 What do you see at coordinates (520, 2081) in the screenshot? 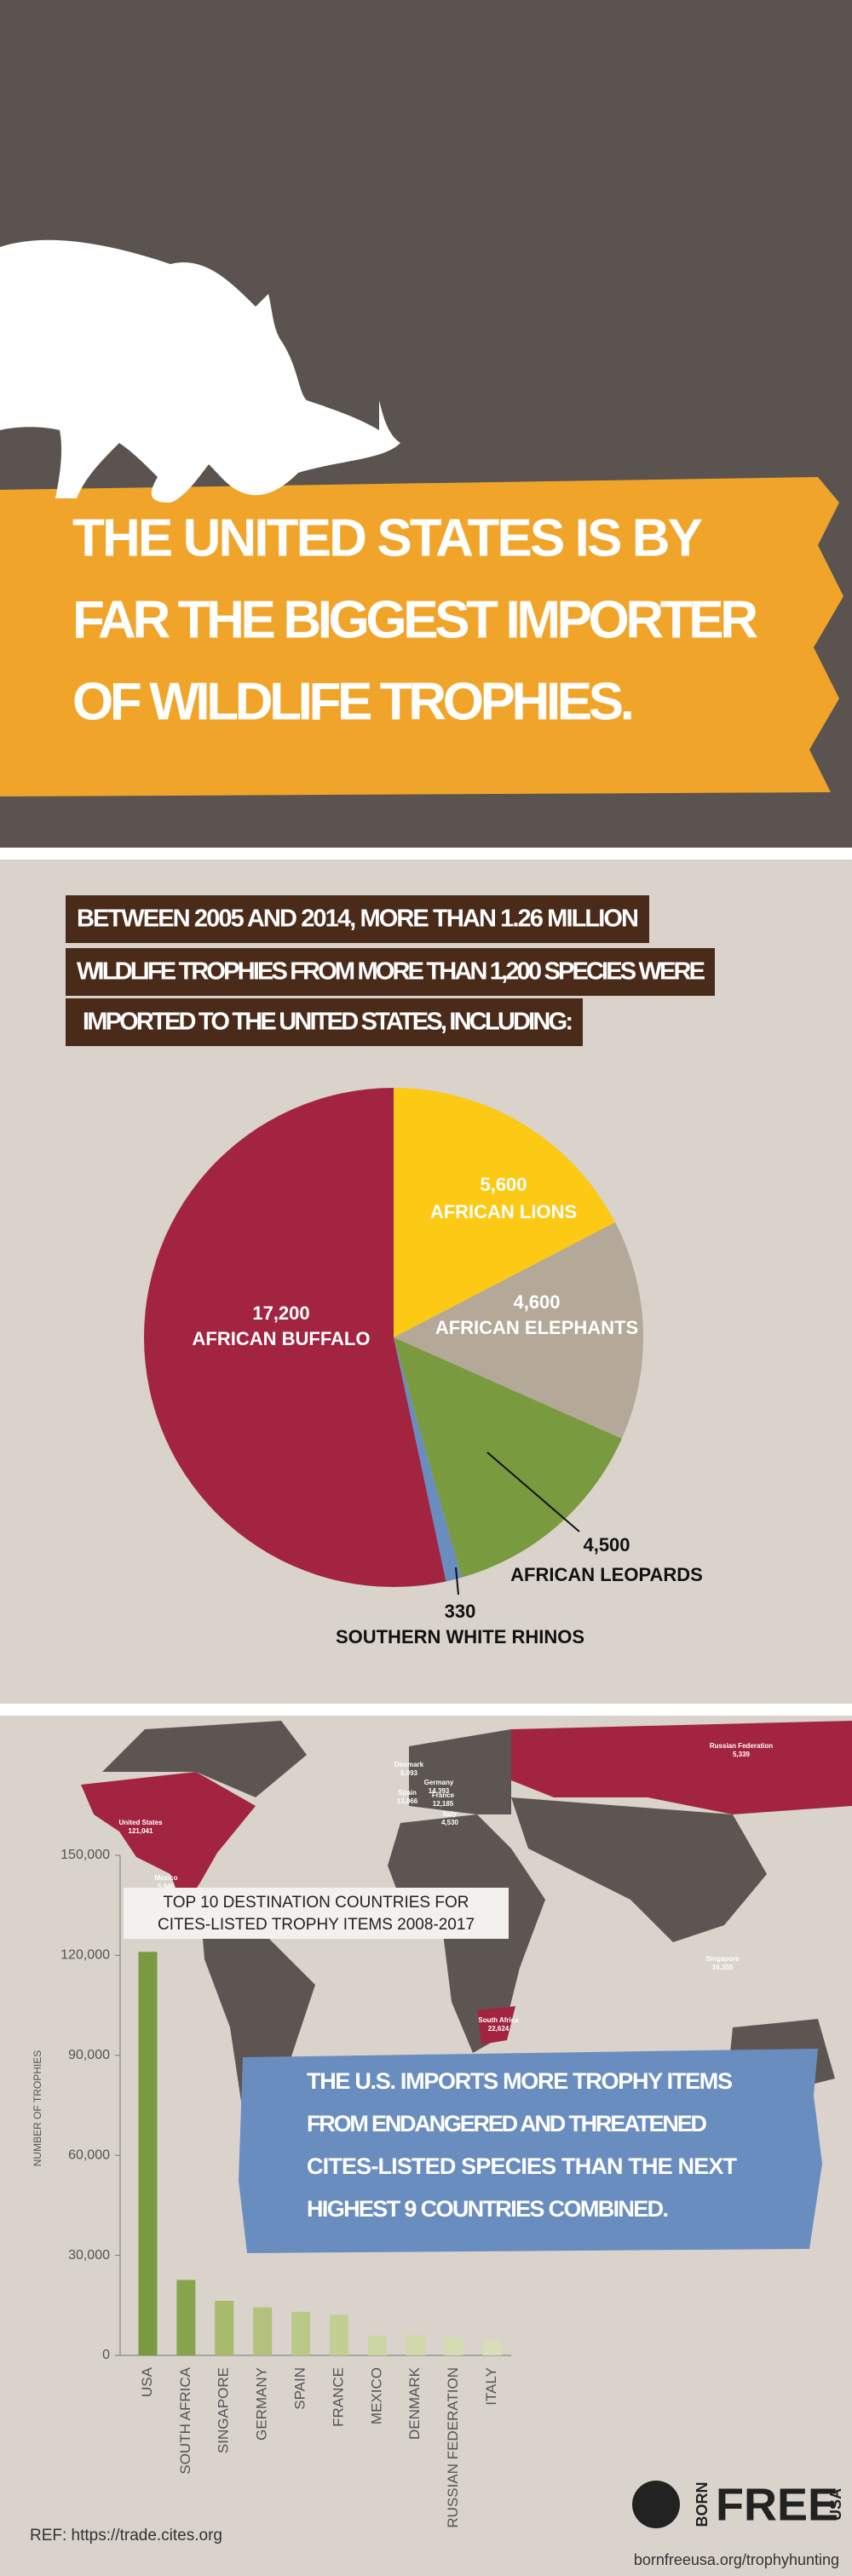
I see `callout-line: THE U.S. IMPORTS MORE TROPHY ITEMS` at bounding box center [520, 2081].